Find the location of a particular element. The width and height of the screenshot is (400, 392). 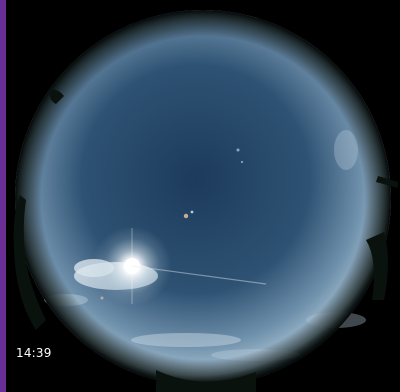

timestamp-label: 14:39 is located at coordinates (34, 353).